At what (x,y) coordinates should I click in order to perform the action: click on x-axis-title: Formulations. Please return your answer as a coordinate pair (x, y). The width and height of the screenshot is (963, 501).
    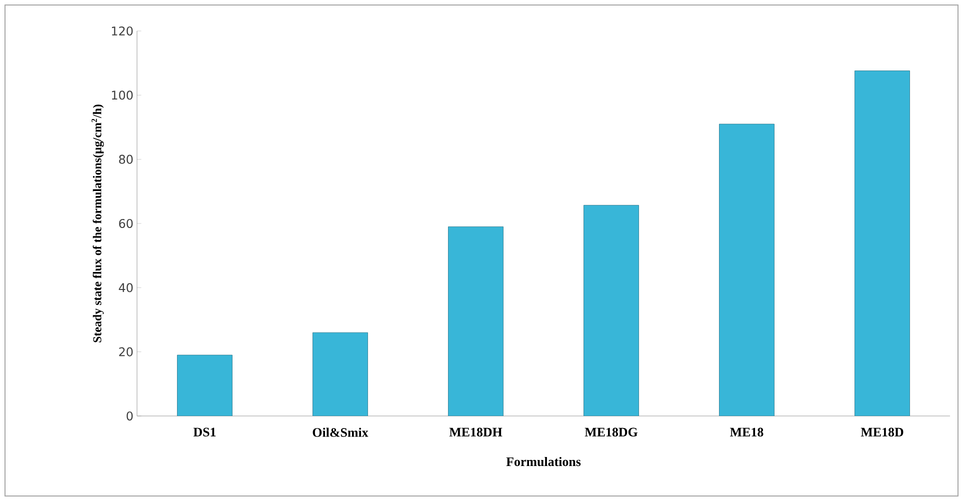
    Looking at the image, I should click on (543, 461).